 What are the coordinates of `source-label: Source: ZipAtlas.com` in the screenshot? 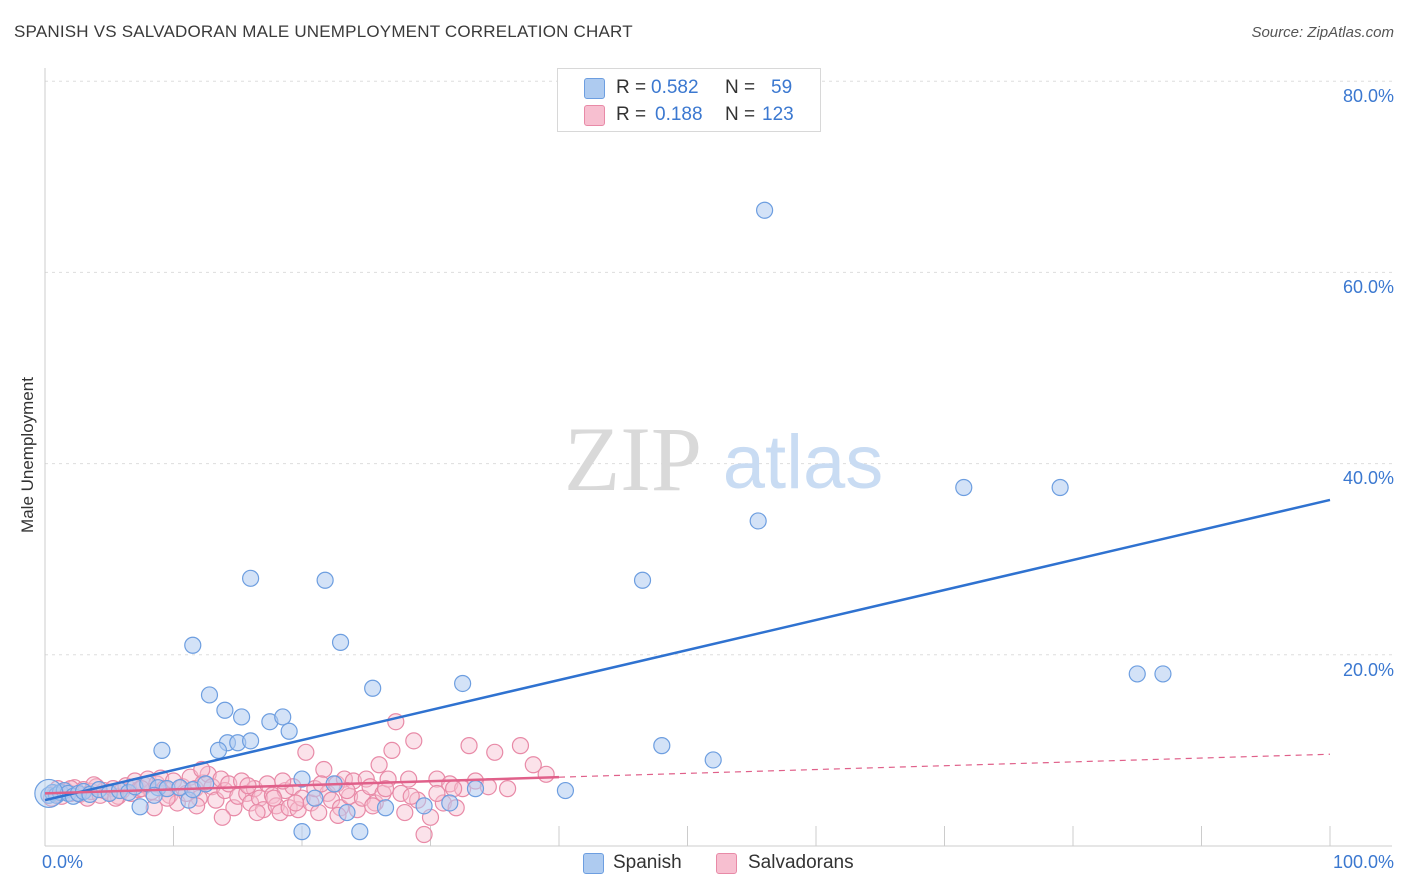 It's located at (1322, 32).